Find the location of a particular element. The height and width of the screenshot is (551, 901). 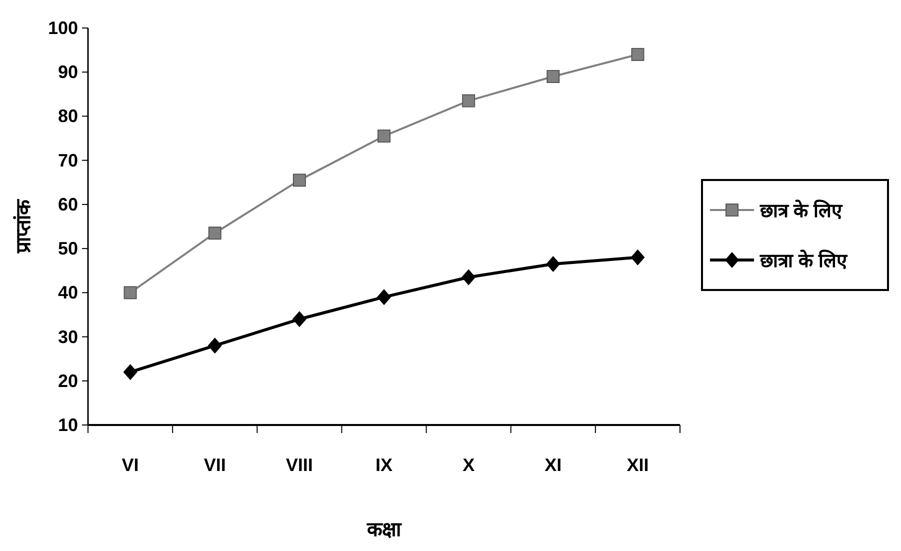

x-tick-label: X is located at coordinates (468, 465).